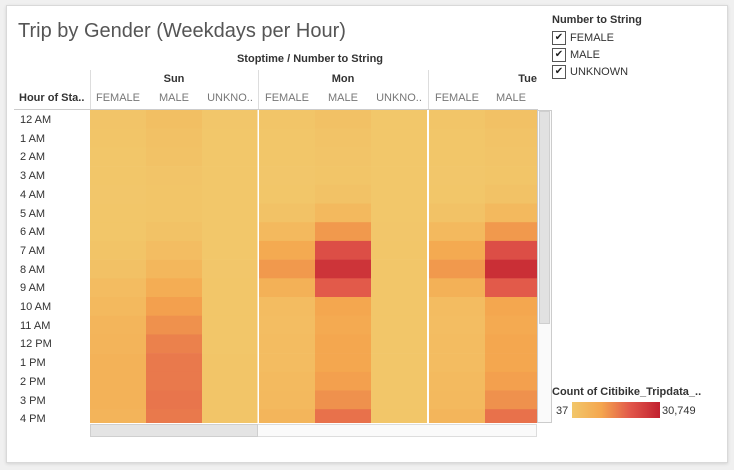 The width and height of the screenshot is (734, 470). Describe the element at coordinates (583, 38) in the screenshot. I see `legend-item-female: ✔ FEMALE` at that location.